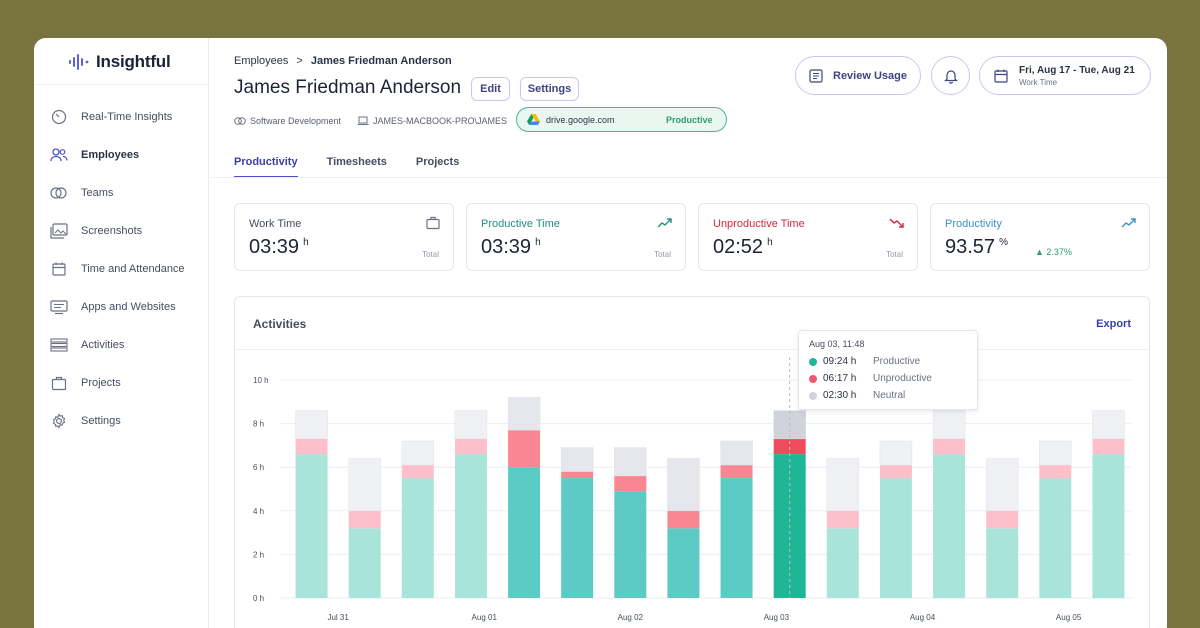 The height and width of the screenshot is (628, 1200). What do you see at coordinates (816, 75) in the screenshot?
I see `report-icon` at bounding box center [816, 75].